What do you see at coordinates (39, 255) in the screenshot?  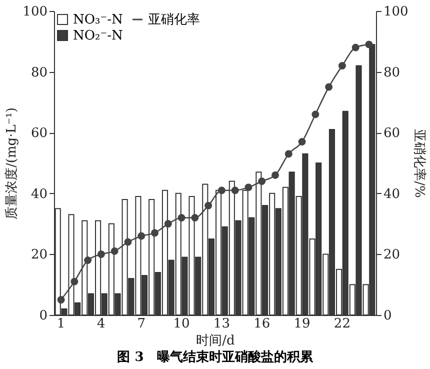 I see `y-tick-label: 20` at bounding box center [39, 255].